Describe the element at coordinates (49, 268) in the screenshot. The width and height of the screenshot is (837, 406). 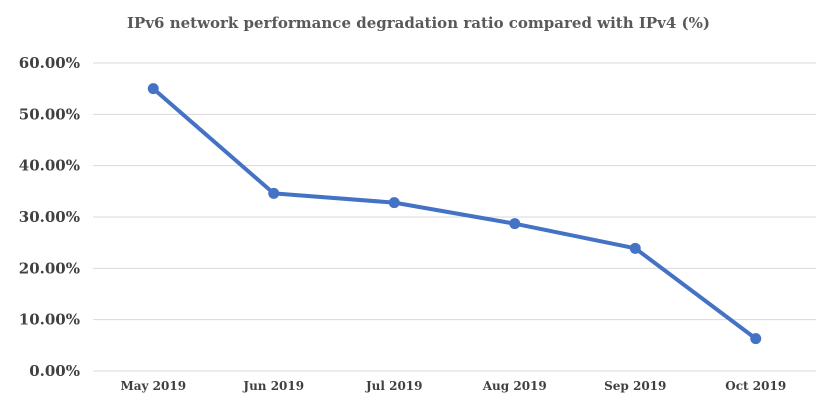
I see `y-tick-label: 20.00%` at that location.